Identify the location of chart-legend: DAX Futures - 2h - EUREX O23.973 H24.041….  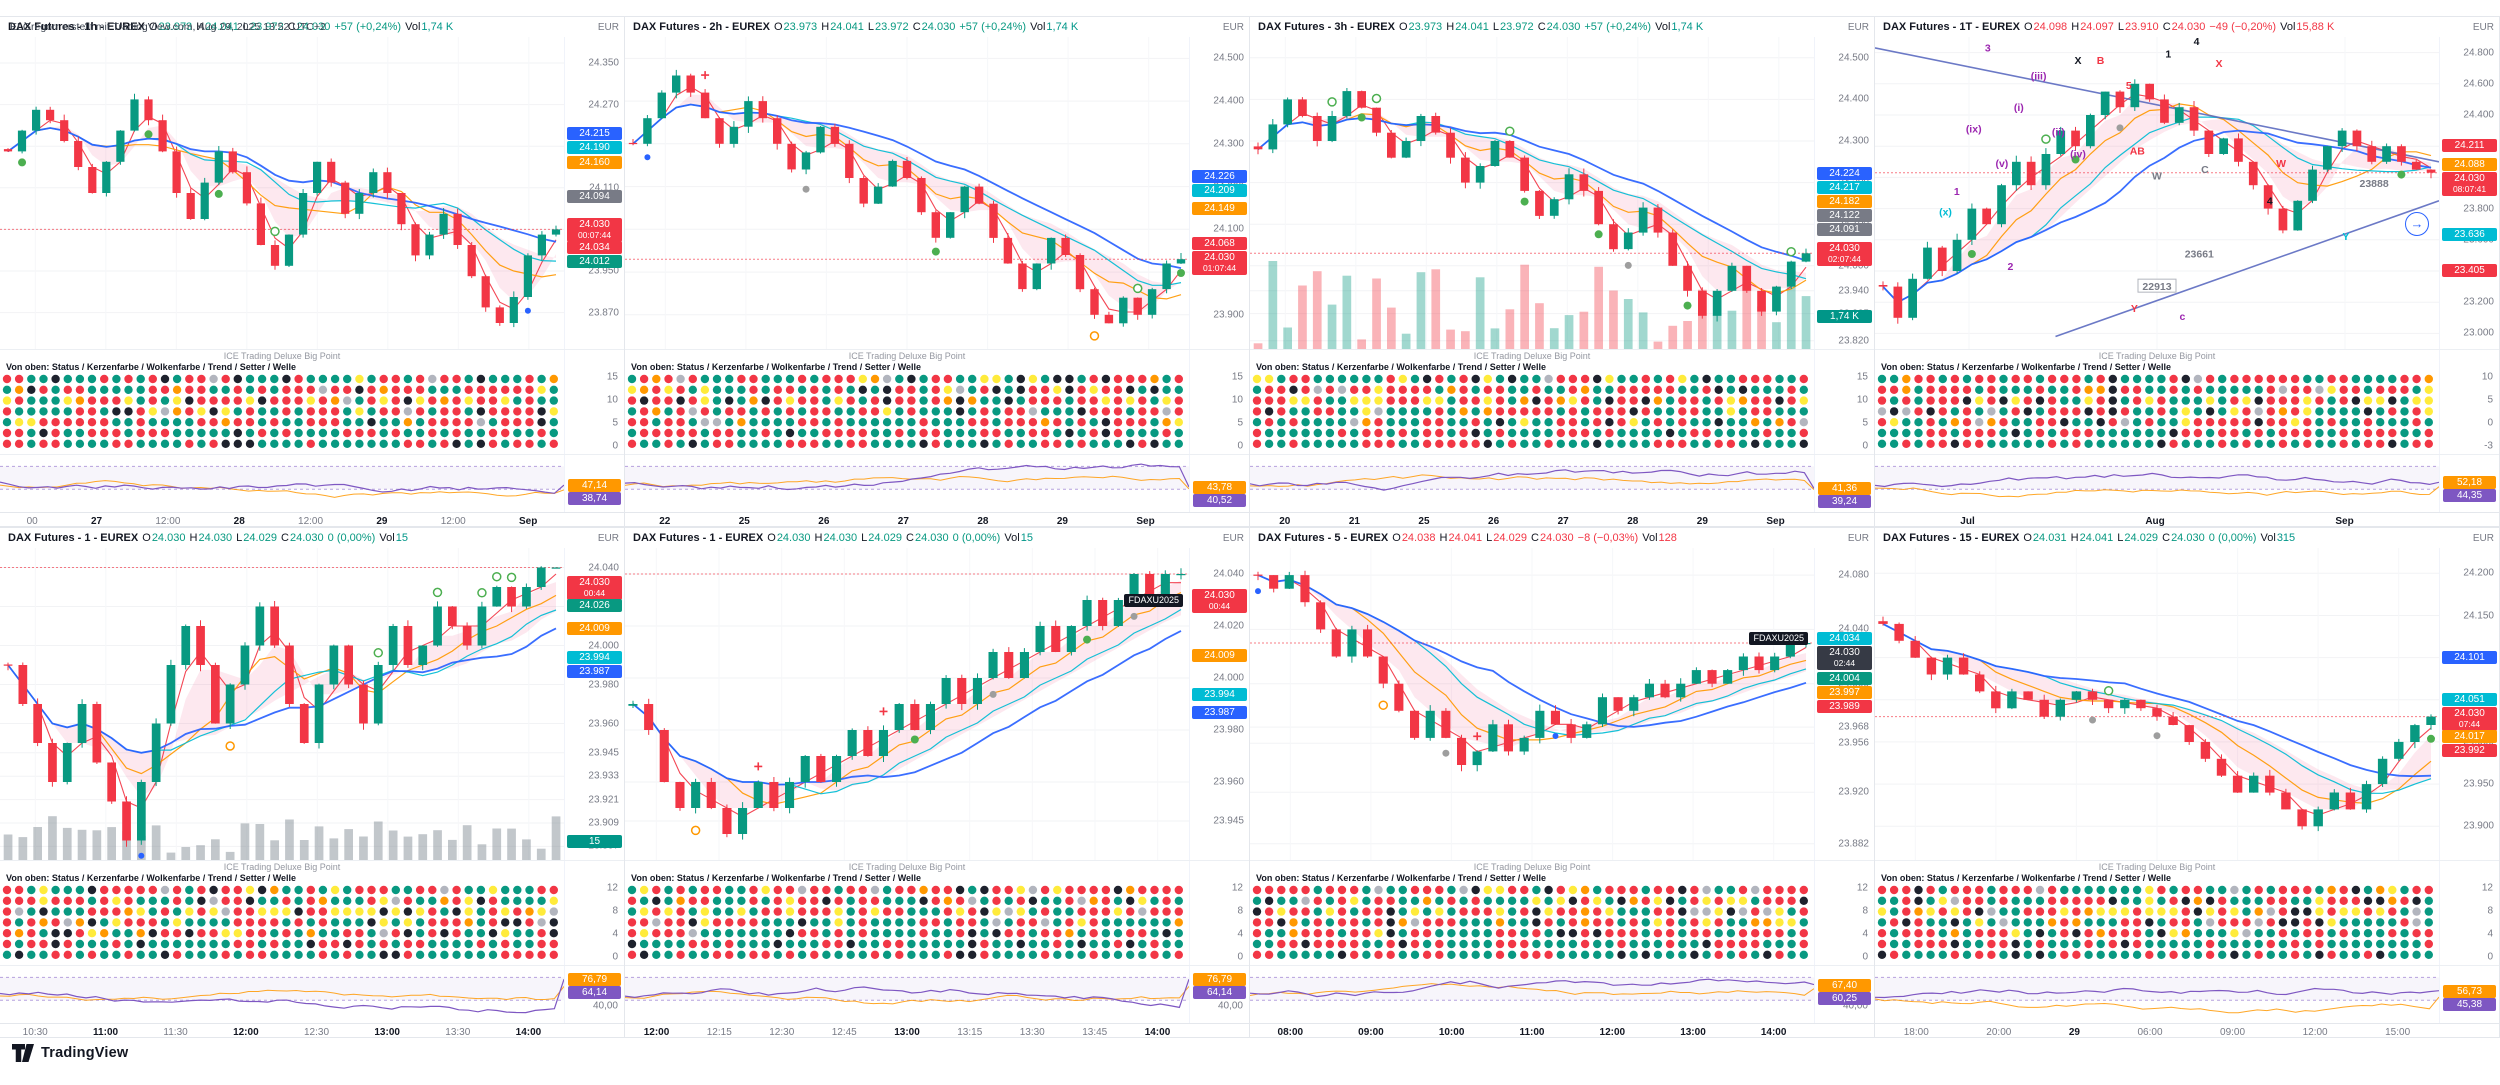
(856, 27).